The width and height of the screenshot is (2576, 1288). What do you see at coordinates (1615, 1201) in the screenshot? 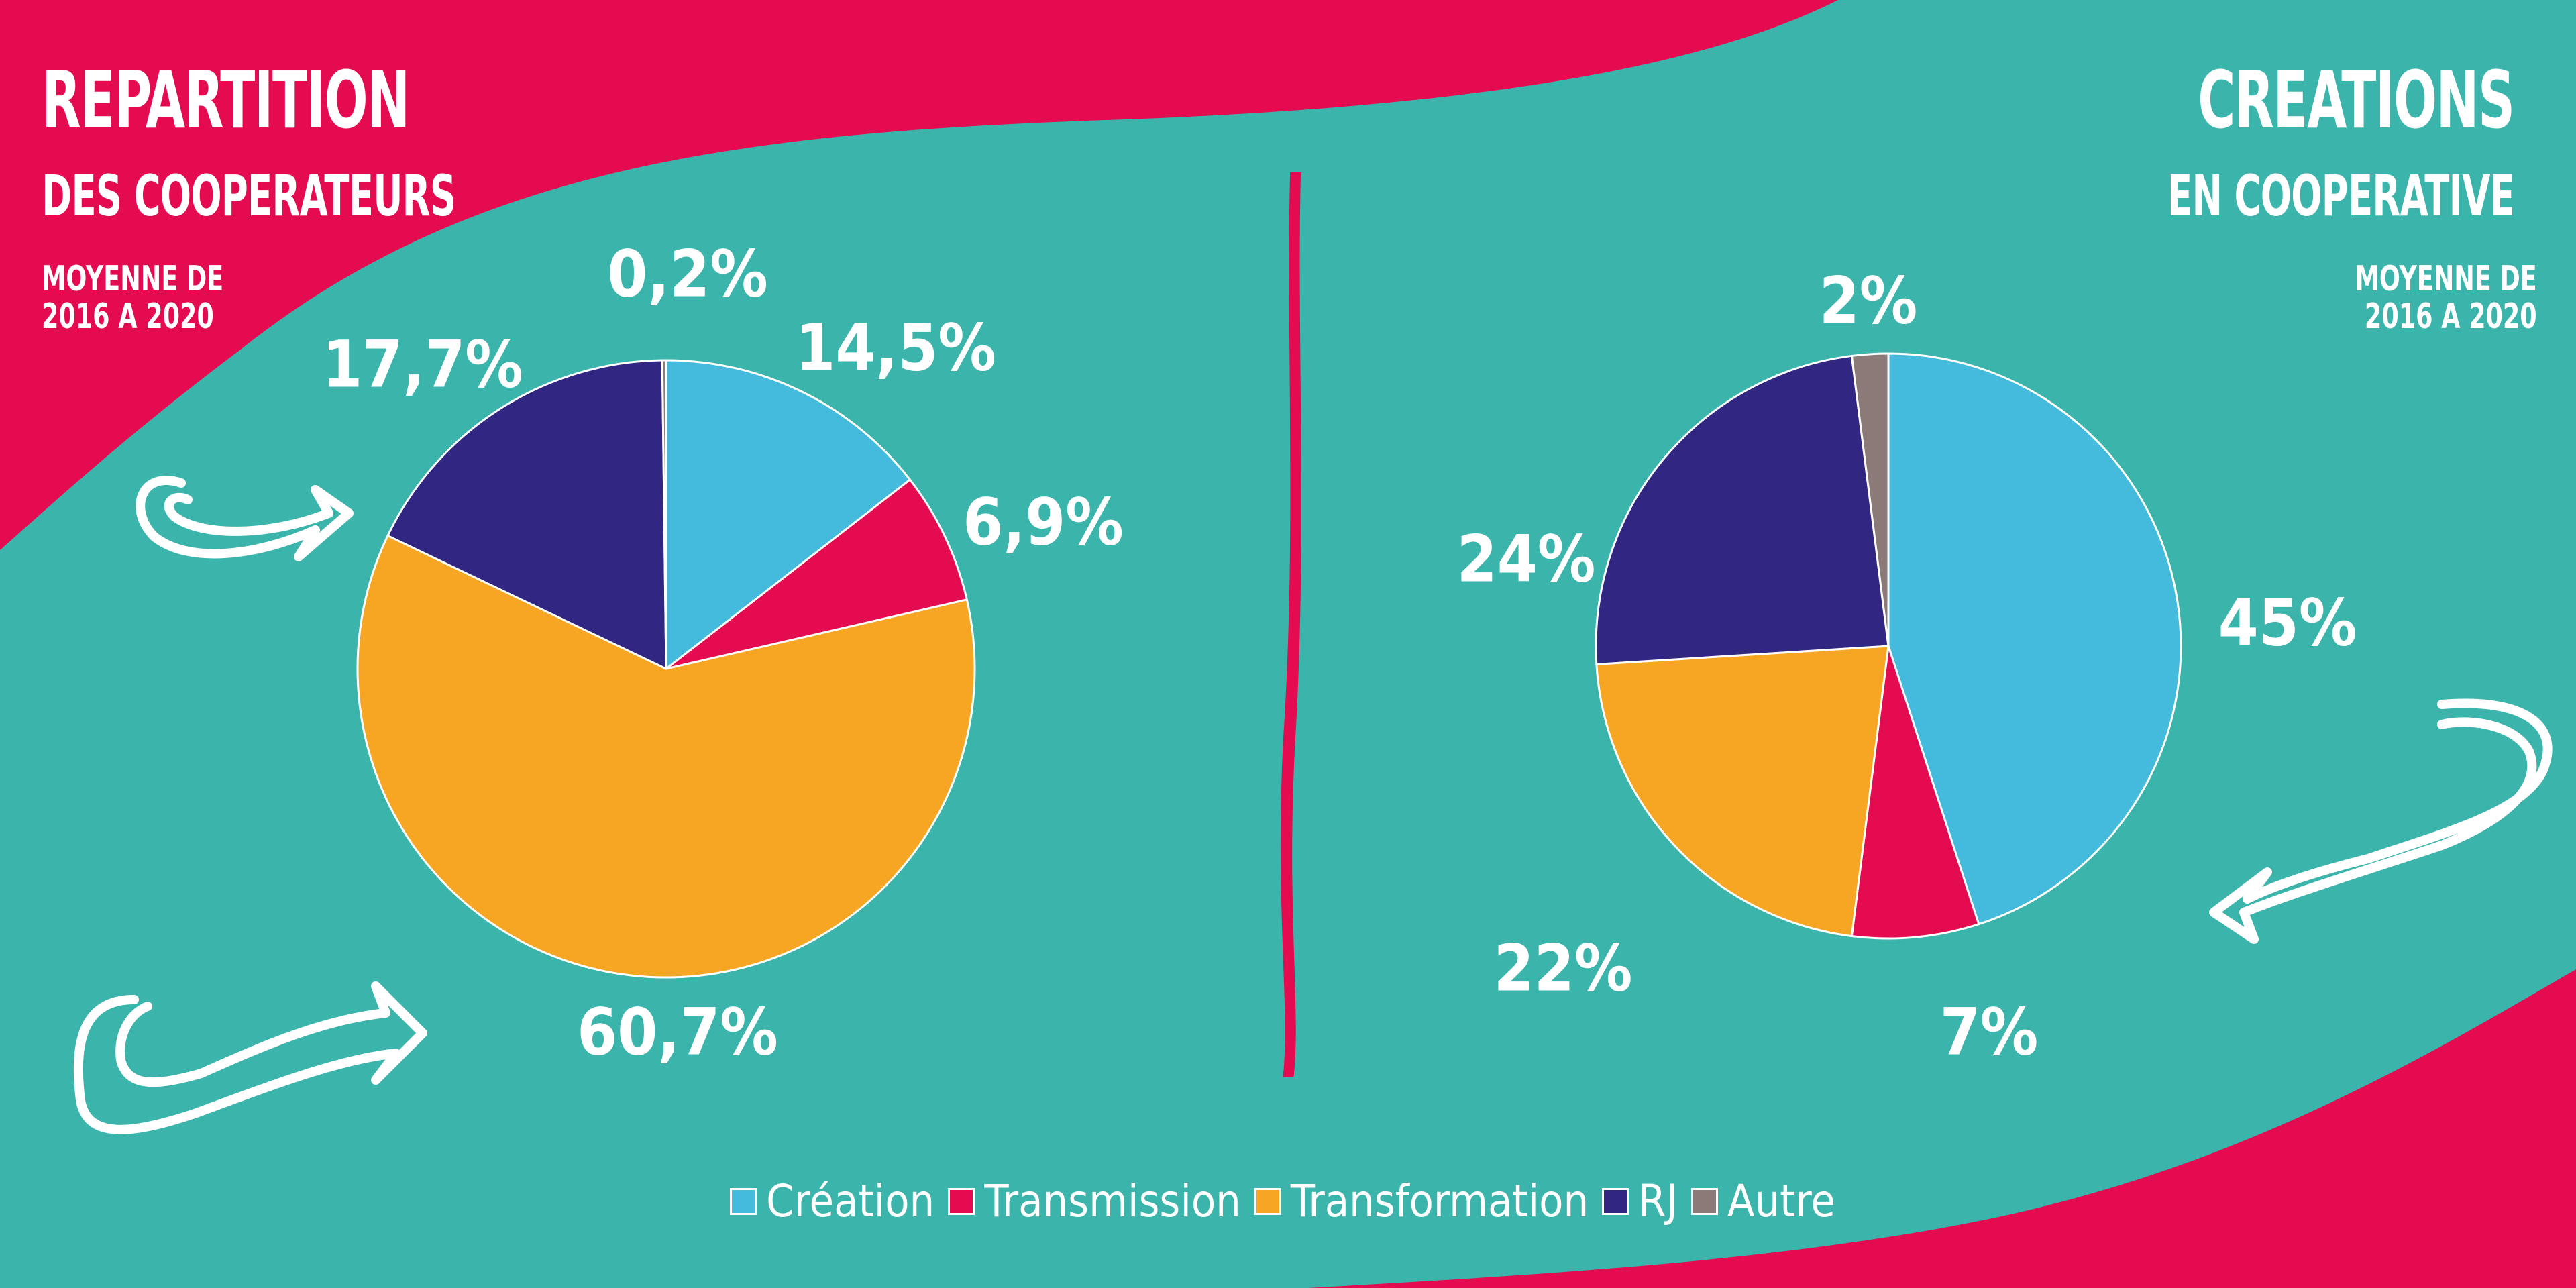
I see `legend-swatch-rj` at bounding box center [1615, 1201].